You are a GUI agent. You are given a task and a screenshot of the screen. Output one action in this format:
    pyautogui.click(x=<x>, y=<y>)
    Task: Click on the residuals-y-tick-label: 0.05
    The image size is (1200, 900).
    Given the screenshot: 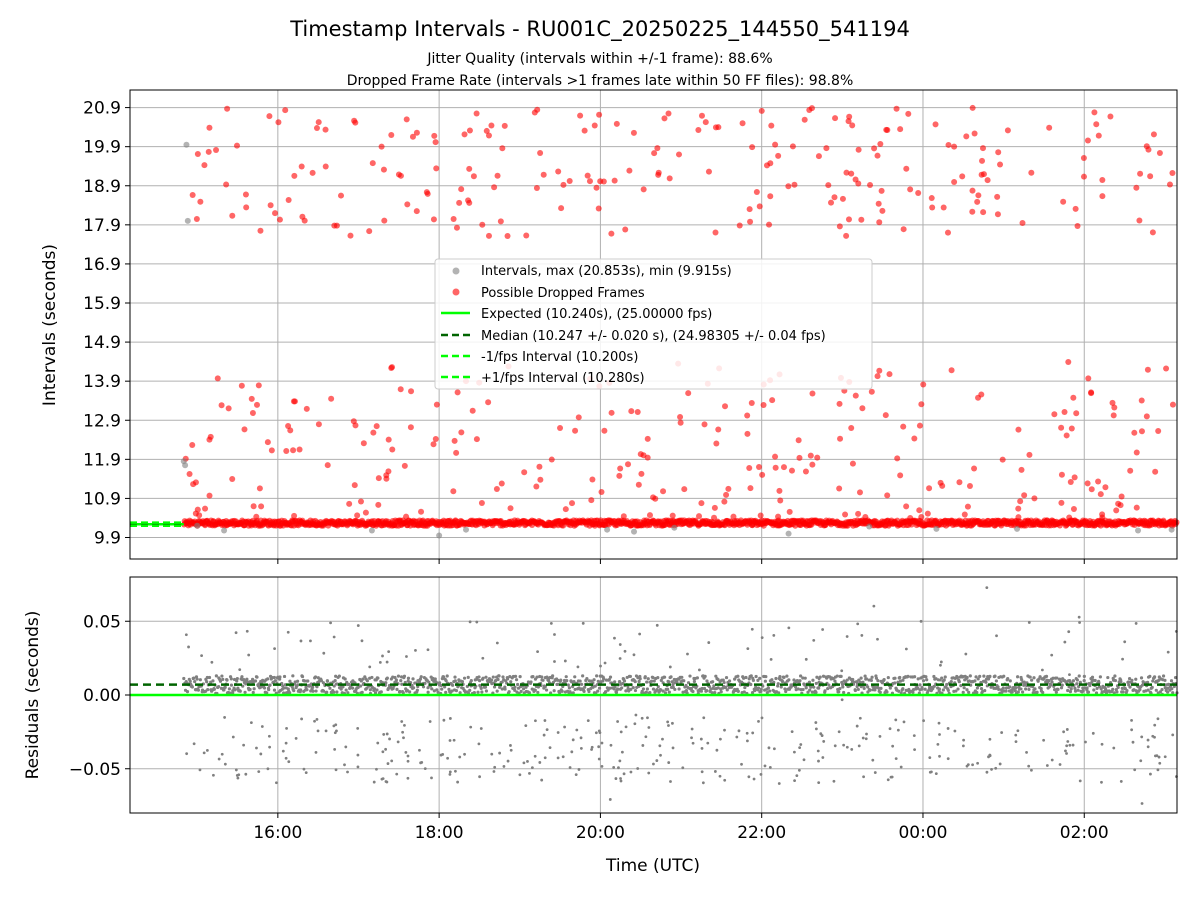 What is the action you would take?
    pyautogui.click(x=102, y=622)
    